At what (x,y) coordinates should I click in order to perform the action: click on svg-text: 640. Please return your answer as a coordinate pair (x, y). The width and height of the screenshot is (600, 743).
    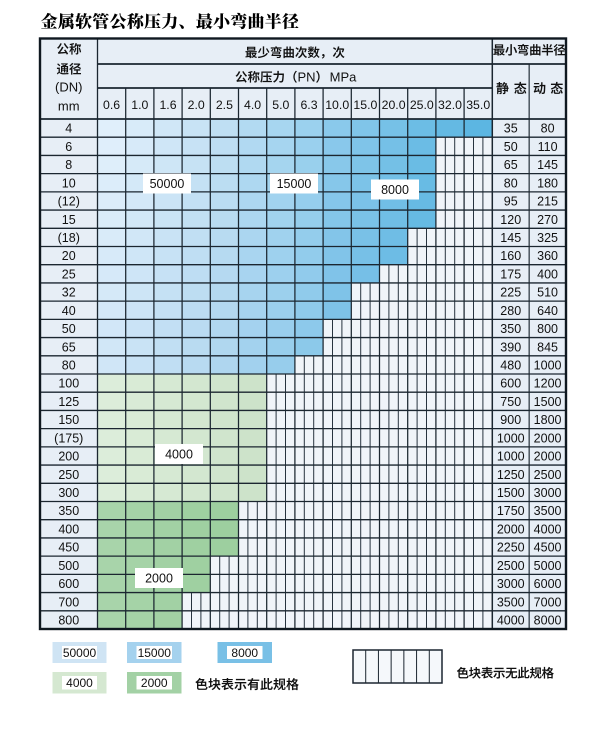
    Looking at the image, I should click on (547, 311).